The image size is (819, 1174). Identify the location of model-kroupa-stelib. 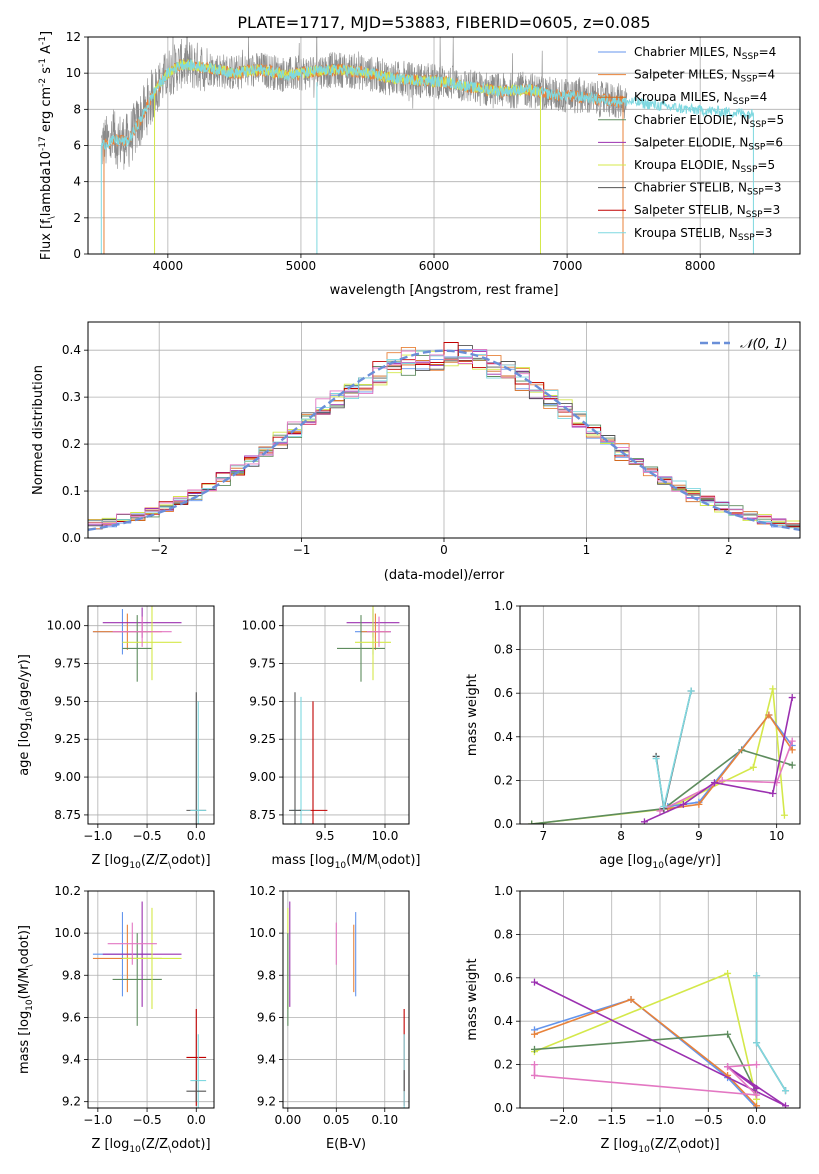
(427, 104).